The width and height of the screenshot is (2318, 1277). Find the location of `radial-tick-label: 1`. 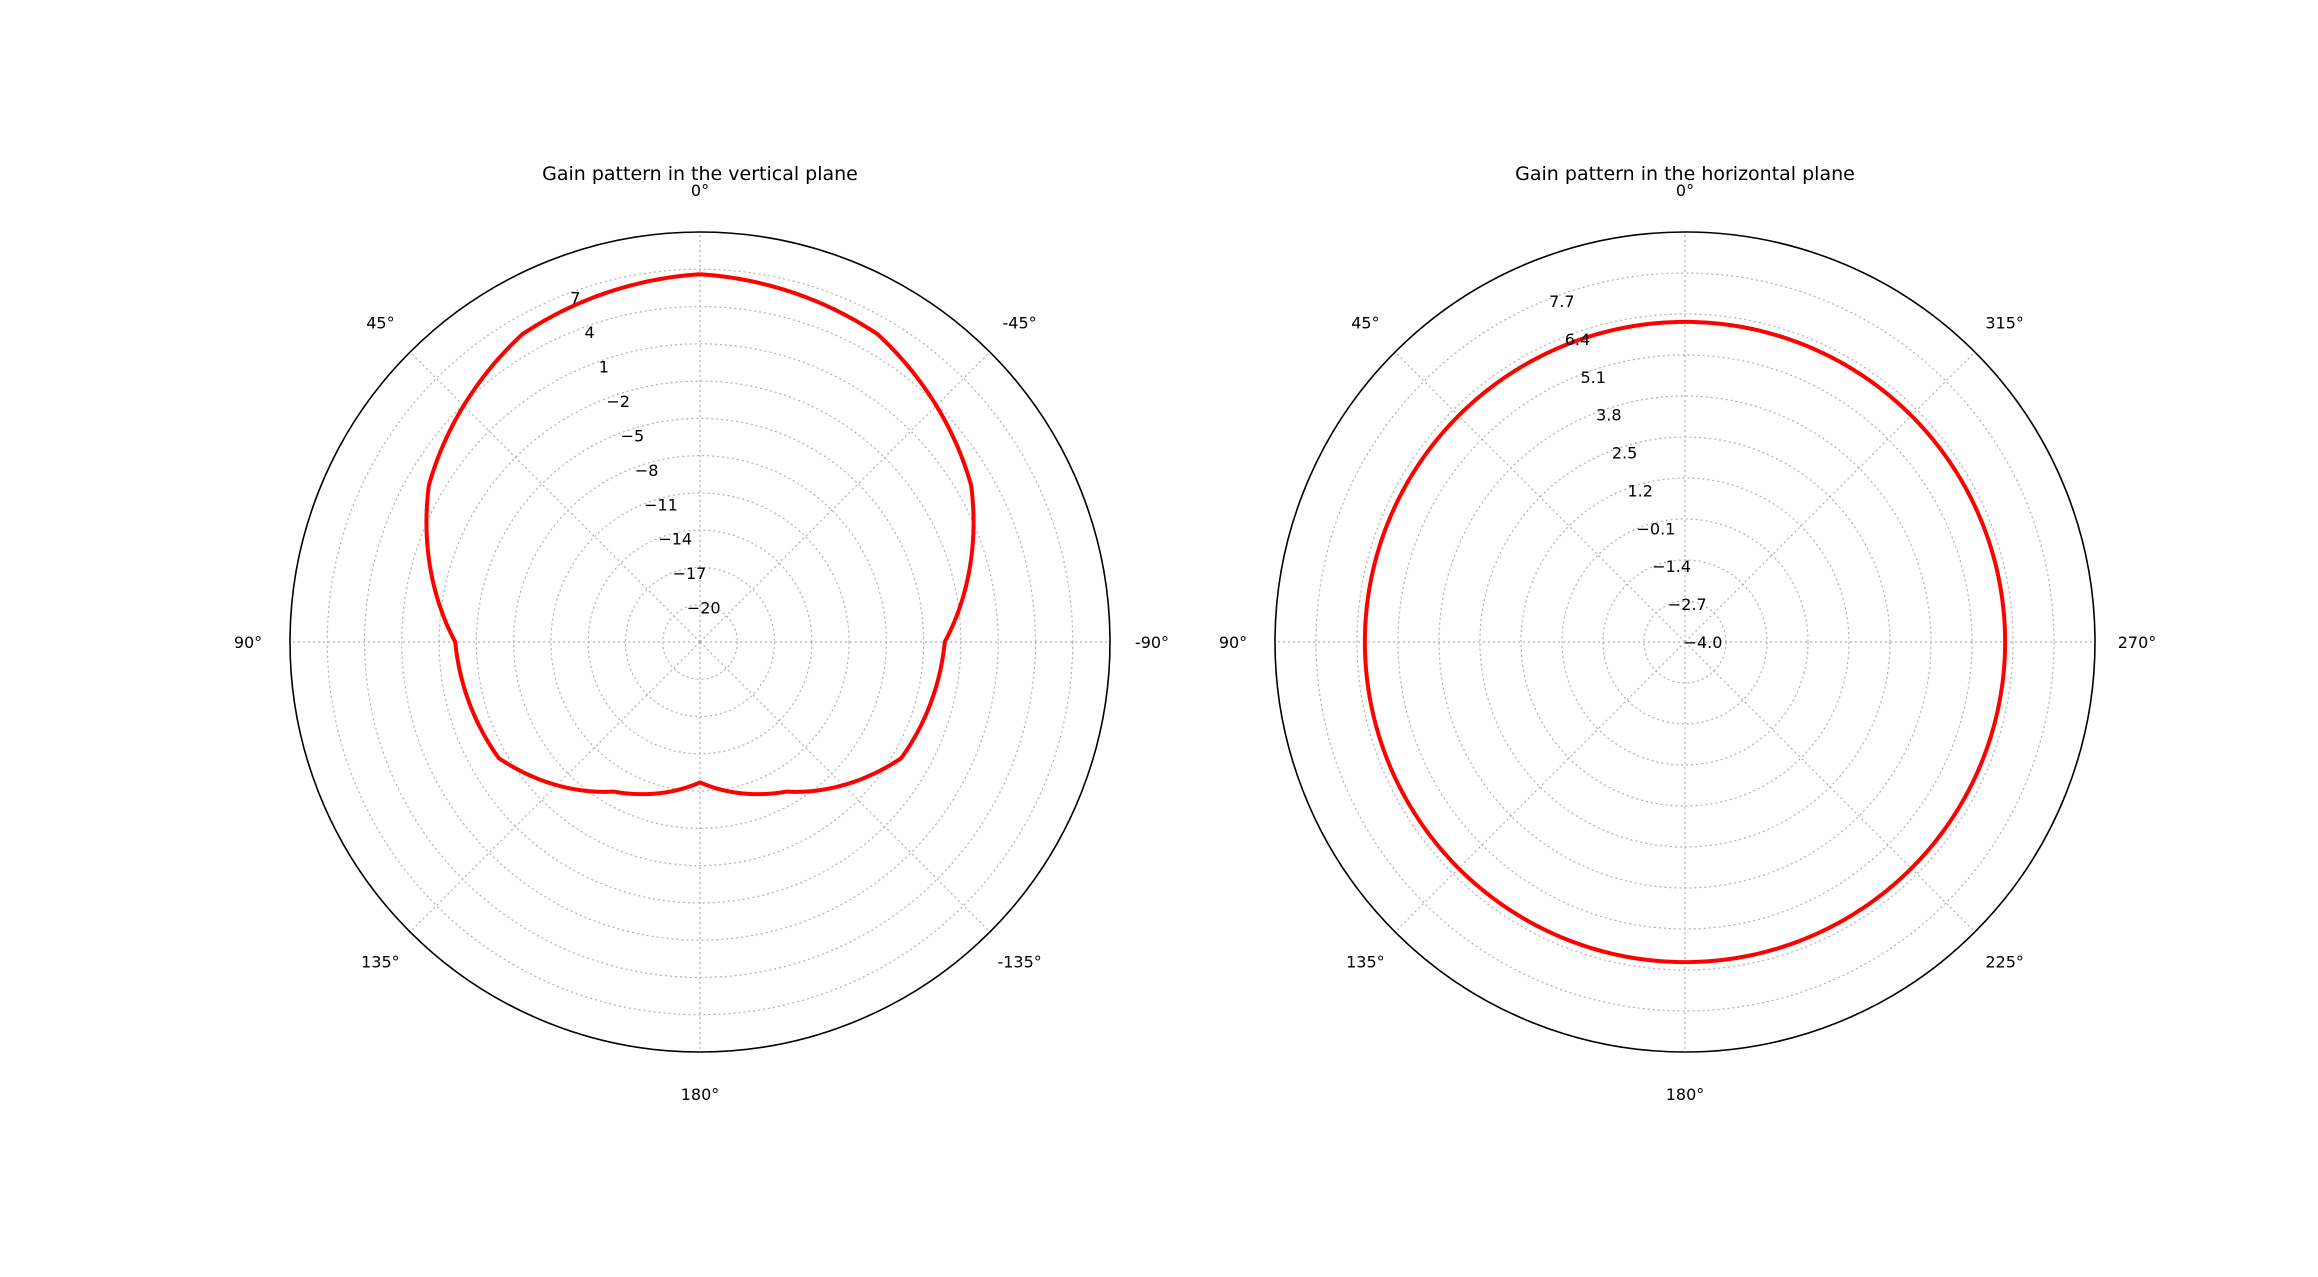

radial-tick-label: 1 is located at coordinates (604, 367).